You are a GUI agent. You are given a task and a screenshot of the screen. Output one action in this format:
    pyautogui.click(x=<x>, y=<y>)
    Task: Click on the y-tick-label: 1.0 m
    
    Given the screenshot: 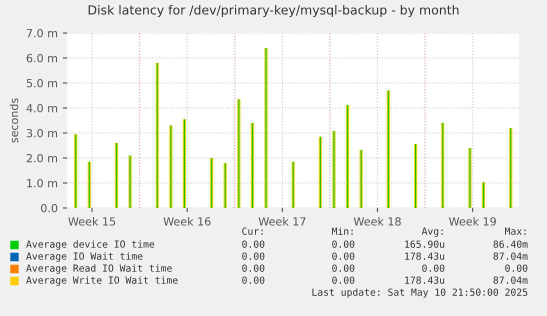 What is the action you would take?
    pyautogui.click(x=42, y=183)
    